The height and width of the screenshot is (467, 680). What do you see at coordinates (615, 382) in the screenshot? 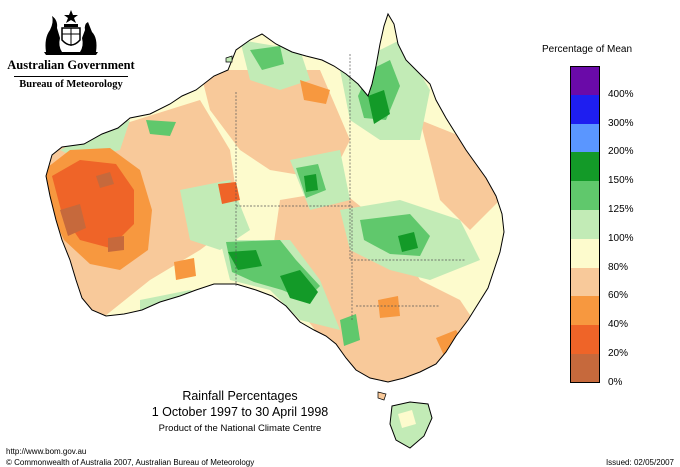
I see `legend-label: 0%` at bounding box center [615, 382].